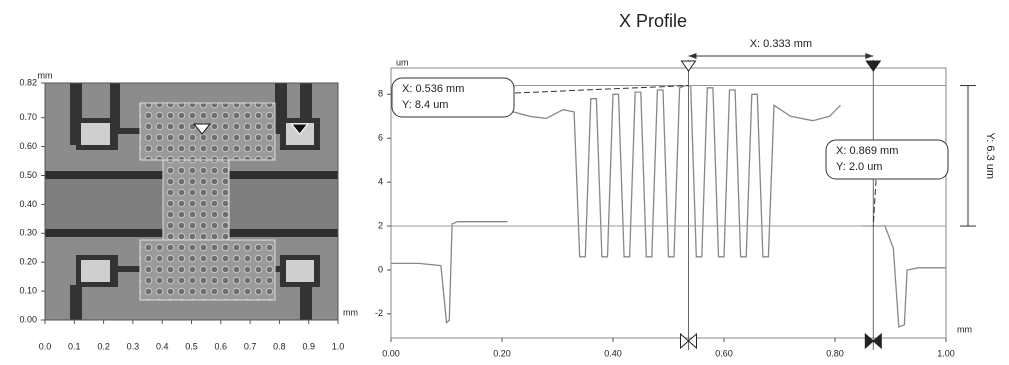 The height and width of the screenshot is (365, 1009). What do you see at coordinates (380, 138) in the screenshot?
I see `y-tick-label: 6` at bounding box center [380, 138].